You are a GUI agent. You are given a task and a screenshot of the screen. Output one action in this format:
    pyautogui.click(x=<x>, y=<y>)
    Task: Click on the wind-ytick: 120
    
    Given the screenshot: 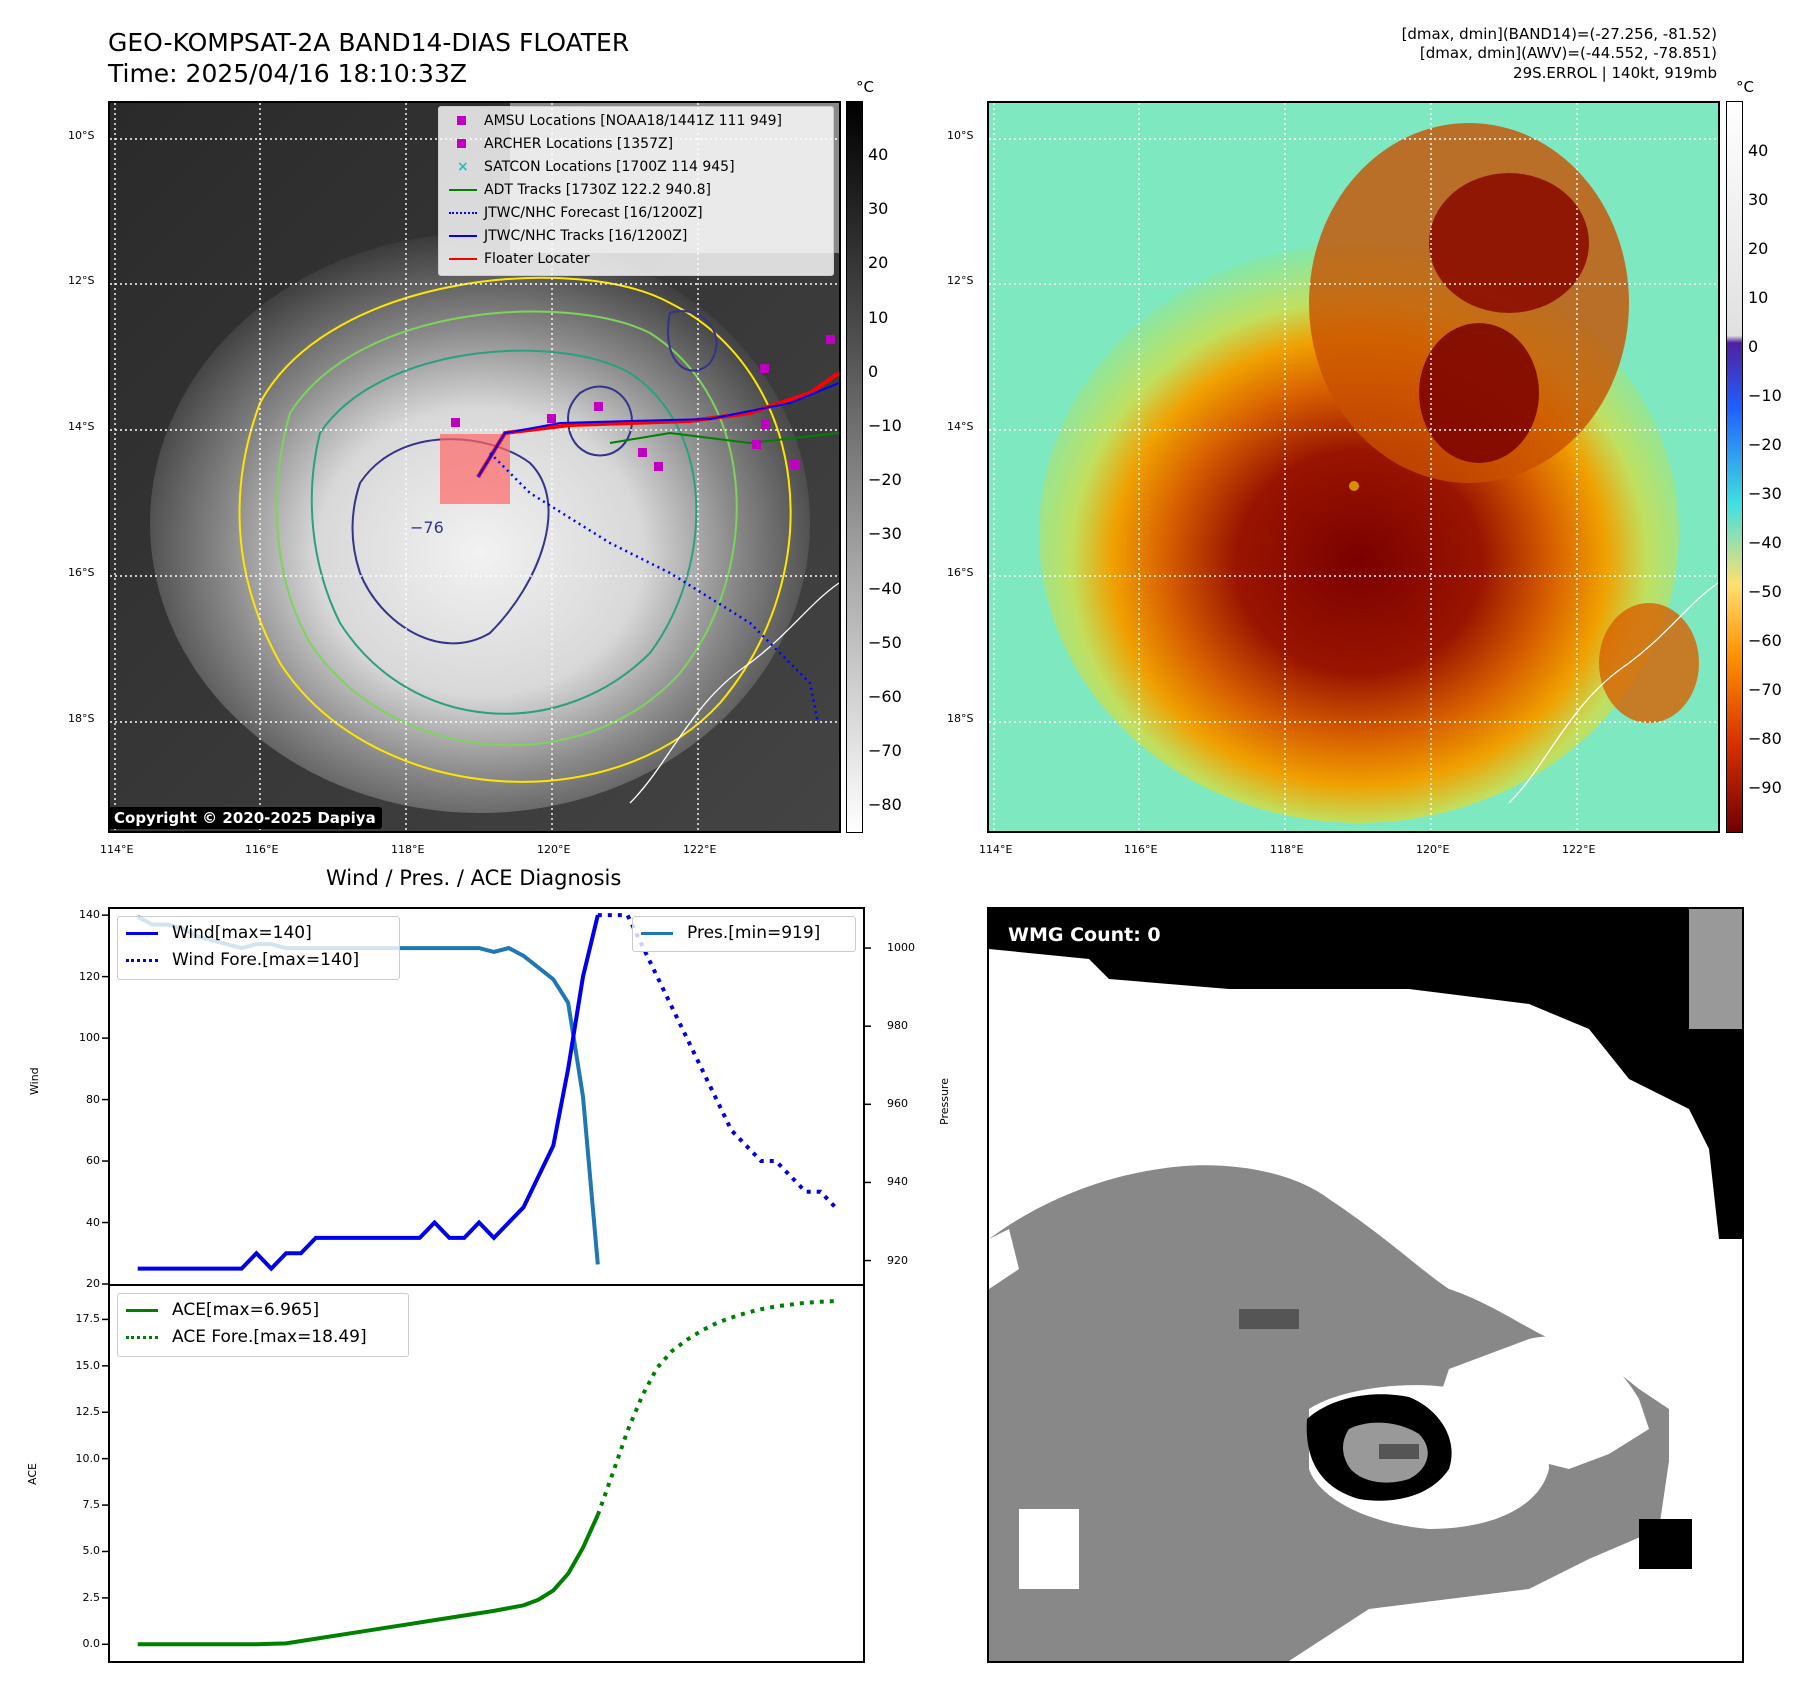 What is the action you would take?
    pyautogui.click(x=89, y=976)
    